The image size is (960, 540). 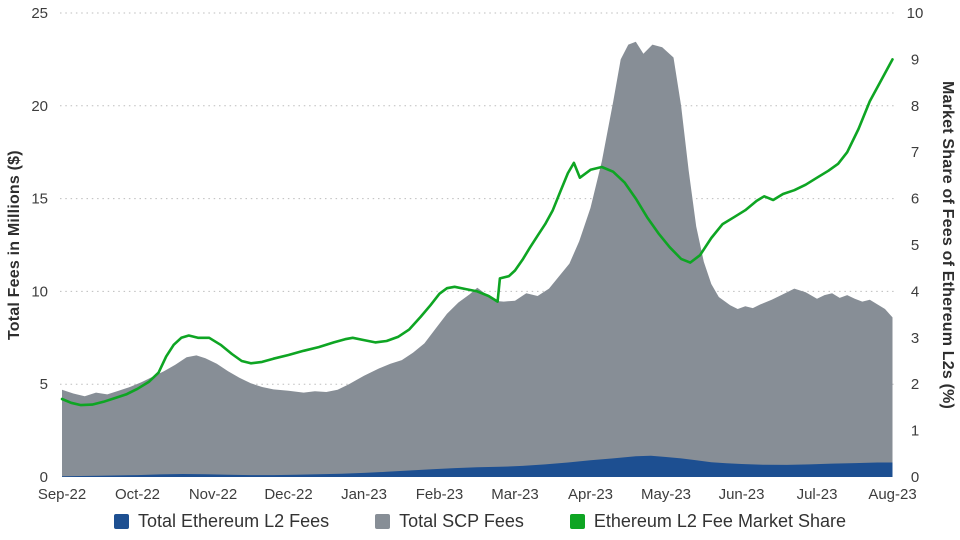 I want to click on right-axis-tick-label: 0, so click(x=915, y=477).